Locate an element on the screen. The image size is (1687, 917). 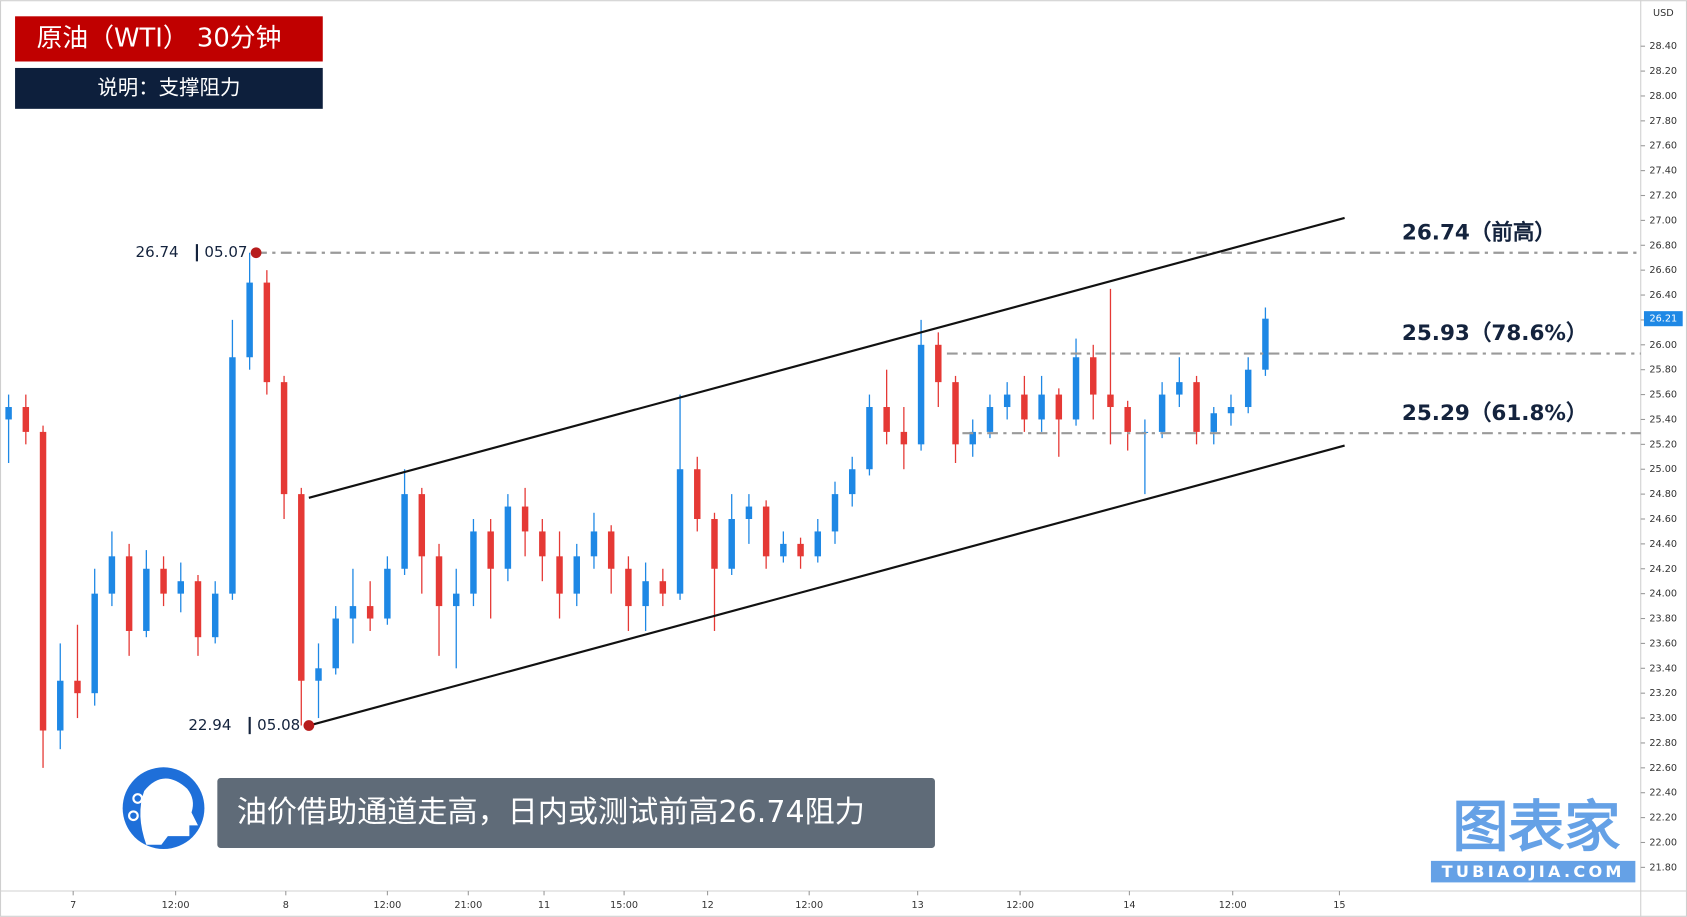
x-tick-label: 21:00 is located at coordinates (468, 905).